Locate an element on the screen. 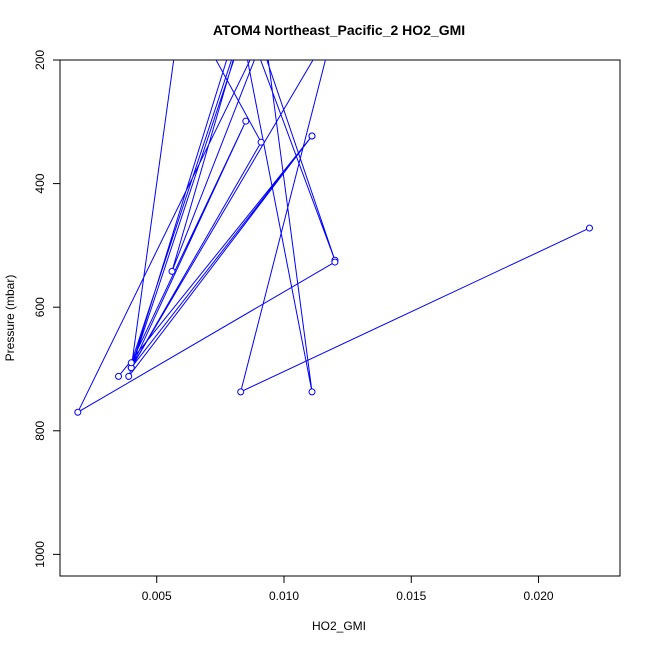 The width and height of the screenshot is (650, 650). x-axis-label: HO2_GMI is located at coordinates (339, 626).